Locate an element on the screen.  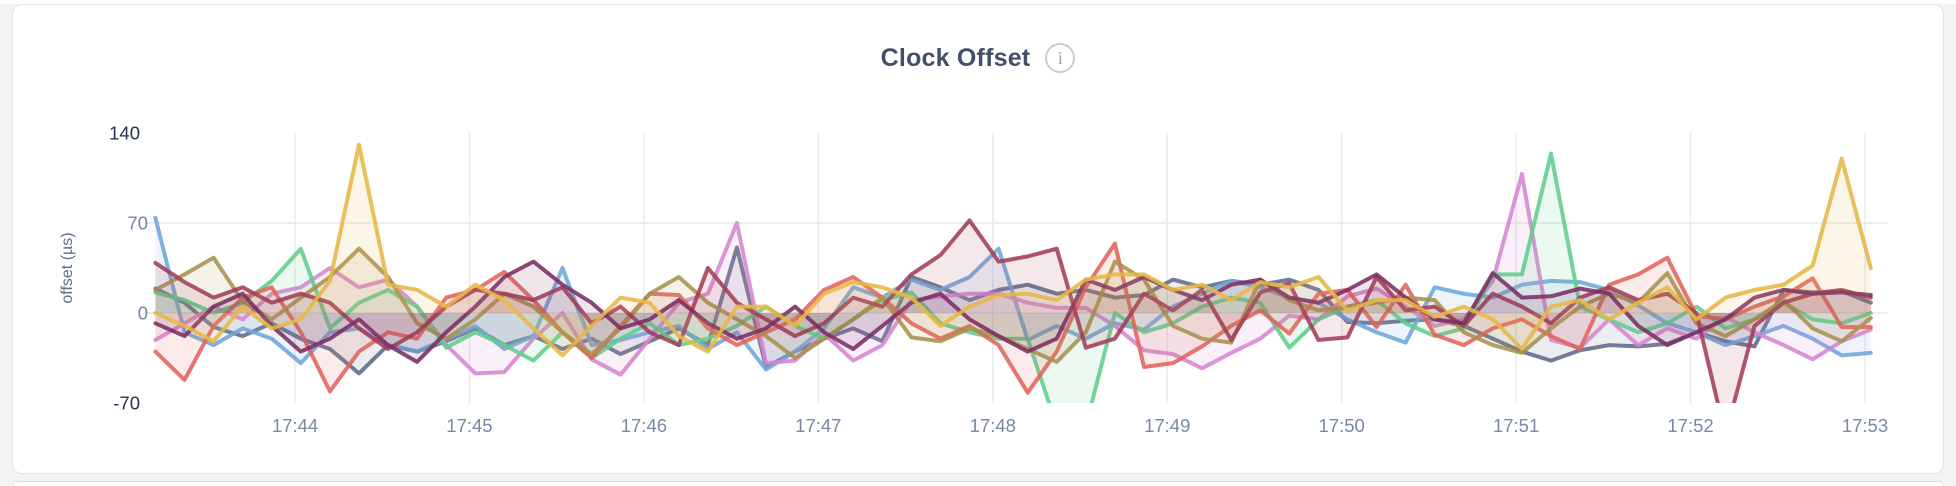
y-tick-label-0: 0 is located at coordinates (143, 313).